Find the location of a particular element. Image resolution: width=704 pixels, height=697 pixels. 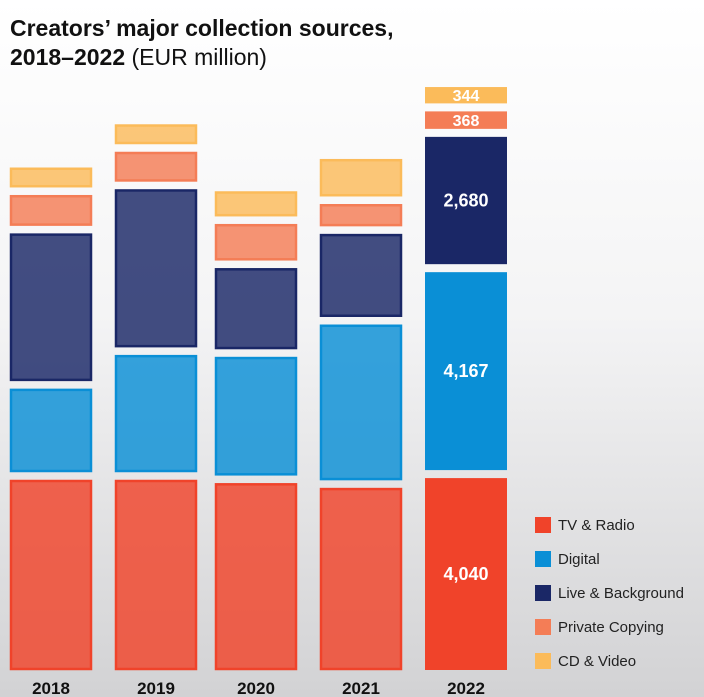

legend-swatch-tv-radio is located at coordinates (543, 525).